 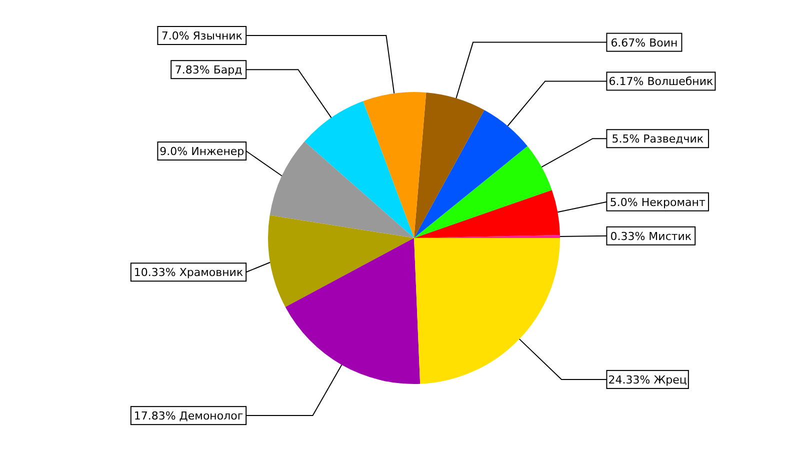 I want to click on slice-label: 6.67% Воин, so click(x=644, y=43).